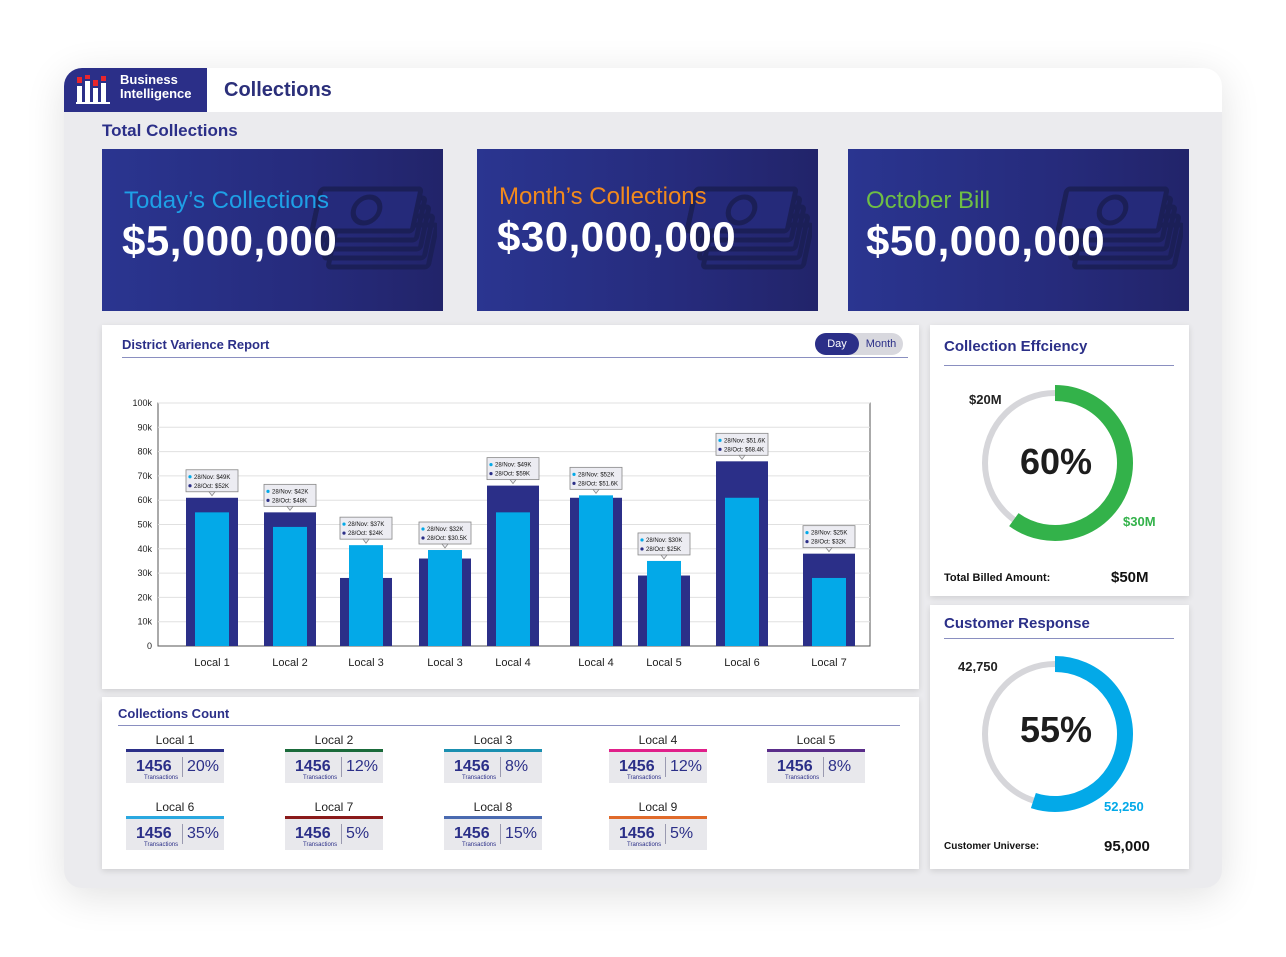 This screenshot has width=1286, height=957. What do you see at coordinates (196, 344) in the screenshot?
I see `district-variance-title: District Varience Report` at bounding box center [196, 344].